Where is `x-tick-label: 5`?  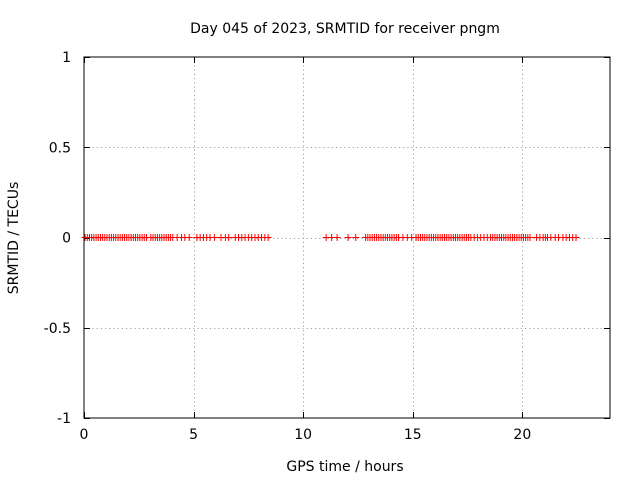 x-tick-label: 5 is located at coordinates (193, 435).